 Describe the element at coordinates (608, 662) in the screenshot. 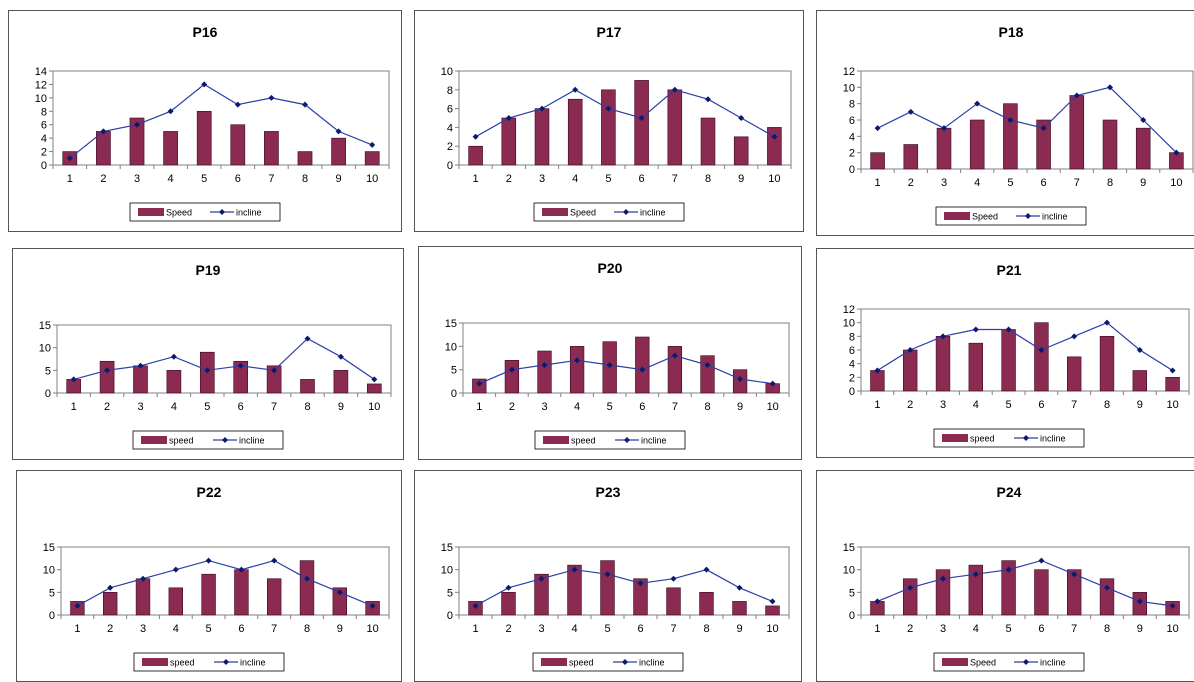

I see `legend: speed incline` at that location.